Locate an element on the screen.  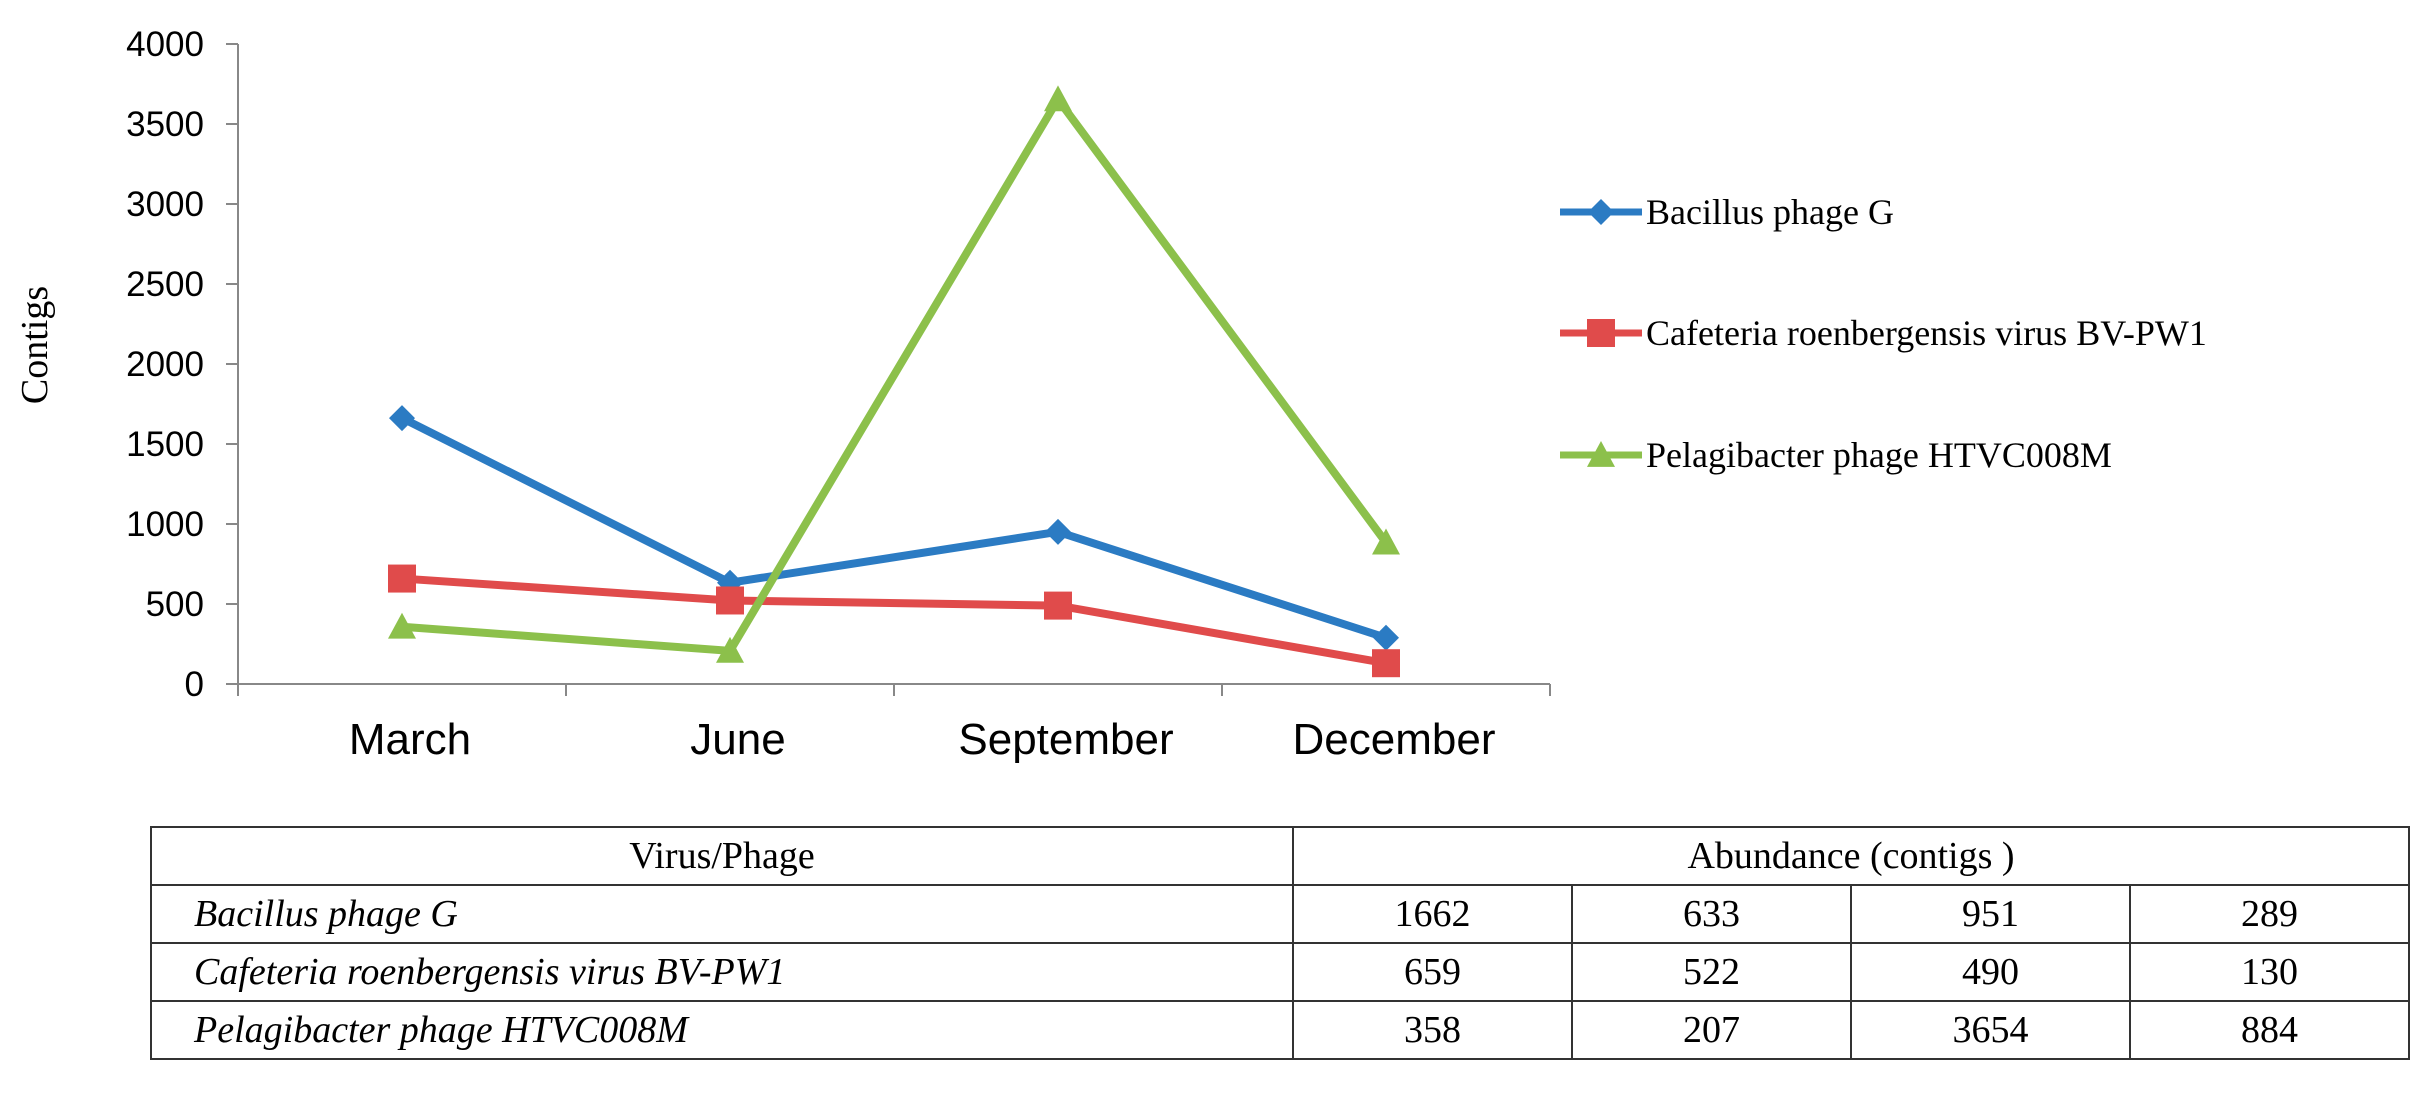
table-row: Pelagibacter phage HTVC008M 358 207 3654 884 is located at coordinates (1280, 1030).